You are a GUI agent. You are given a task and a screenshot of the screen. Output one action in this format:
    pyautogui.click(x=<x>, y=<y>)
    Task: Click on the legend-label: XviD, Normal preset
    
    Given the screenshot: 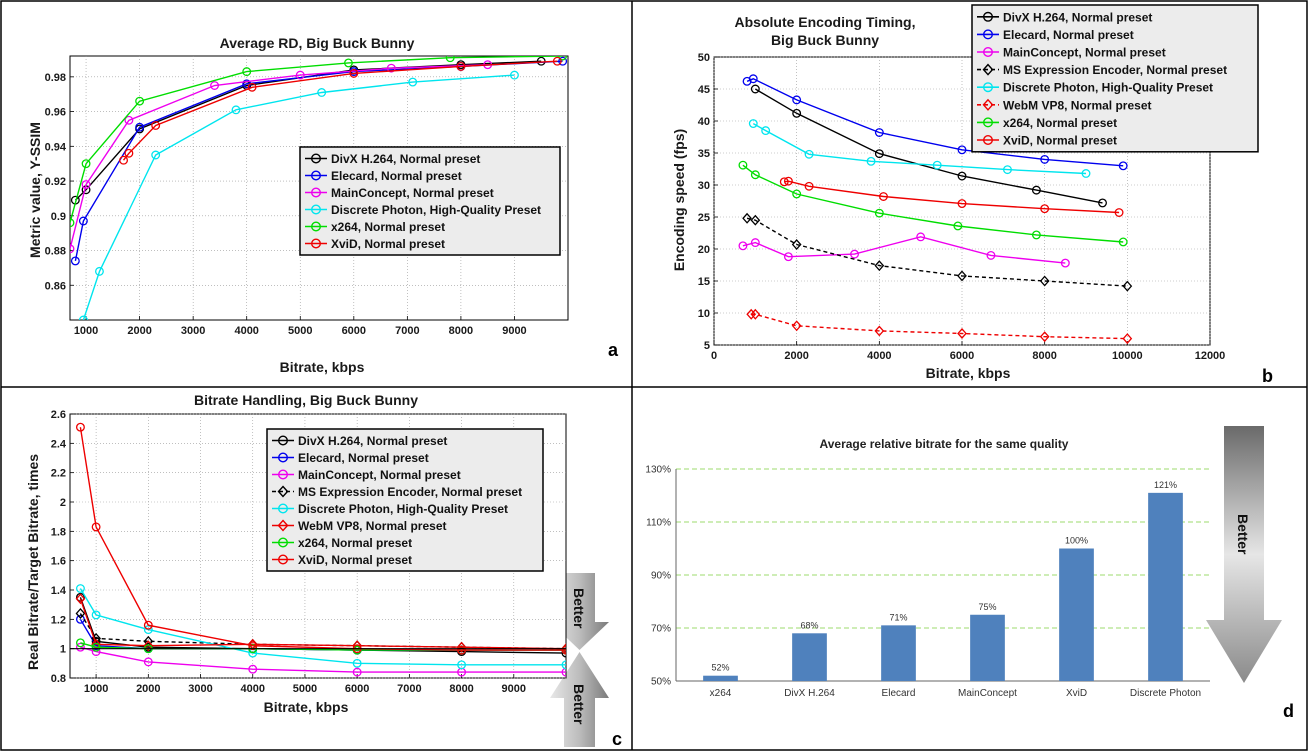 What is the action you would take?
    pyautogui.click(x=355, y=560)
    